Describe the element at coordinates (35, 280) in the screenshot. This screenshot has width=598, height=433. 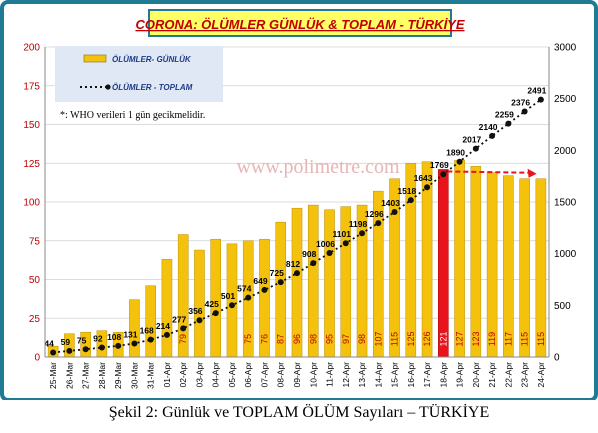
I see `y-left-tick-label: 50` at that location.